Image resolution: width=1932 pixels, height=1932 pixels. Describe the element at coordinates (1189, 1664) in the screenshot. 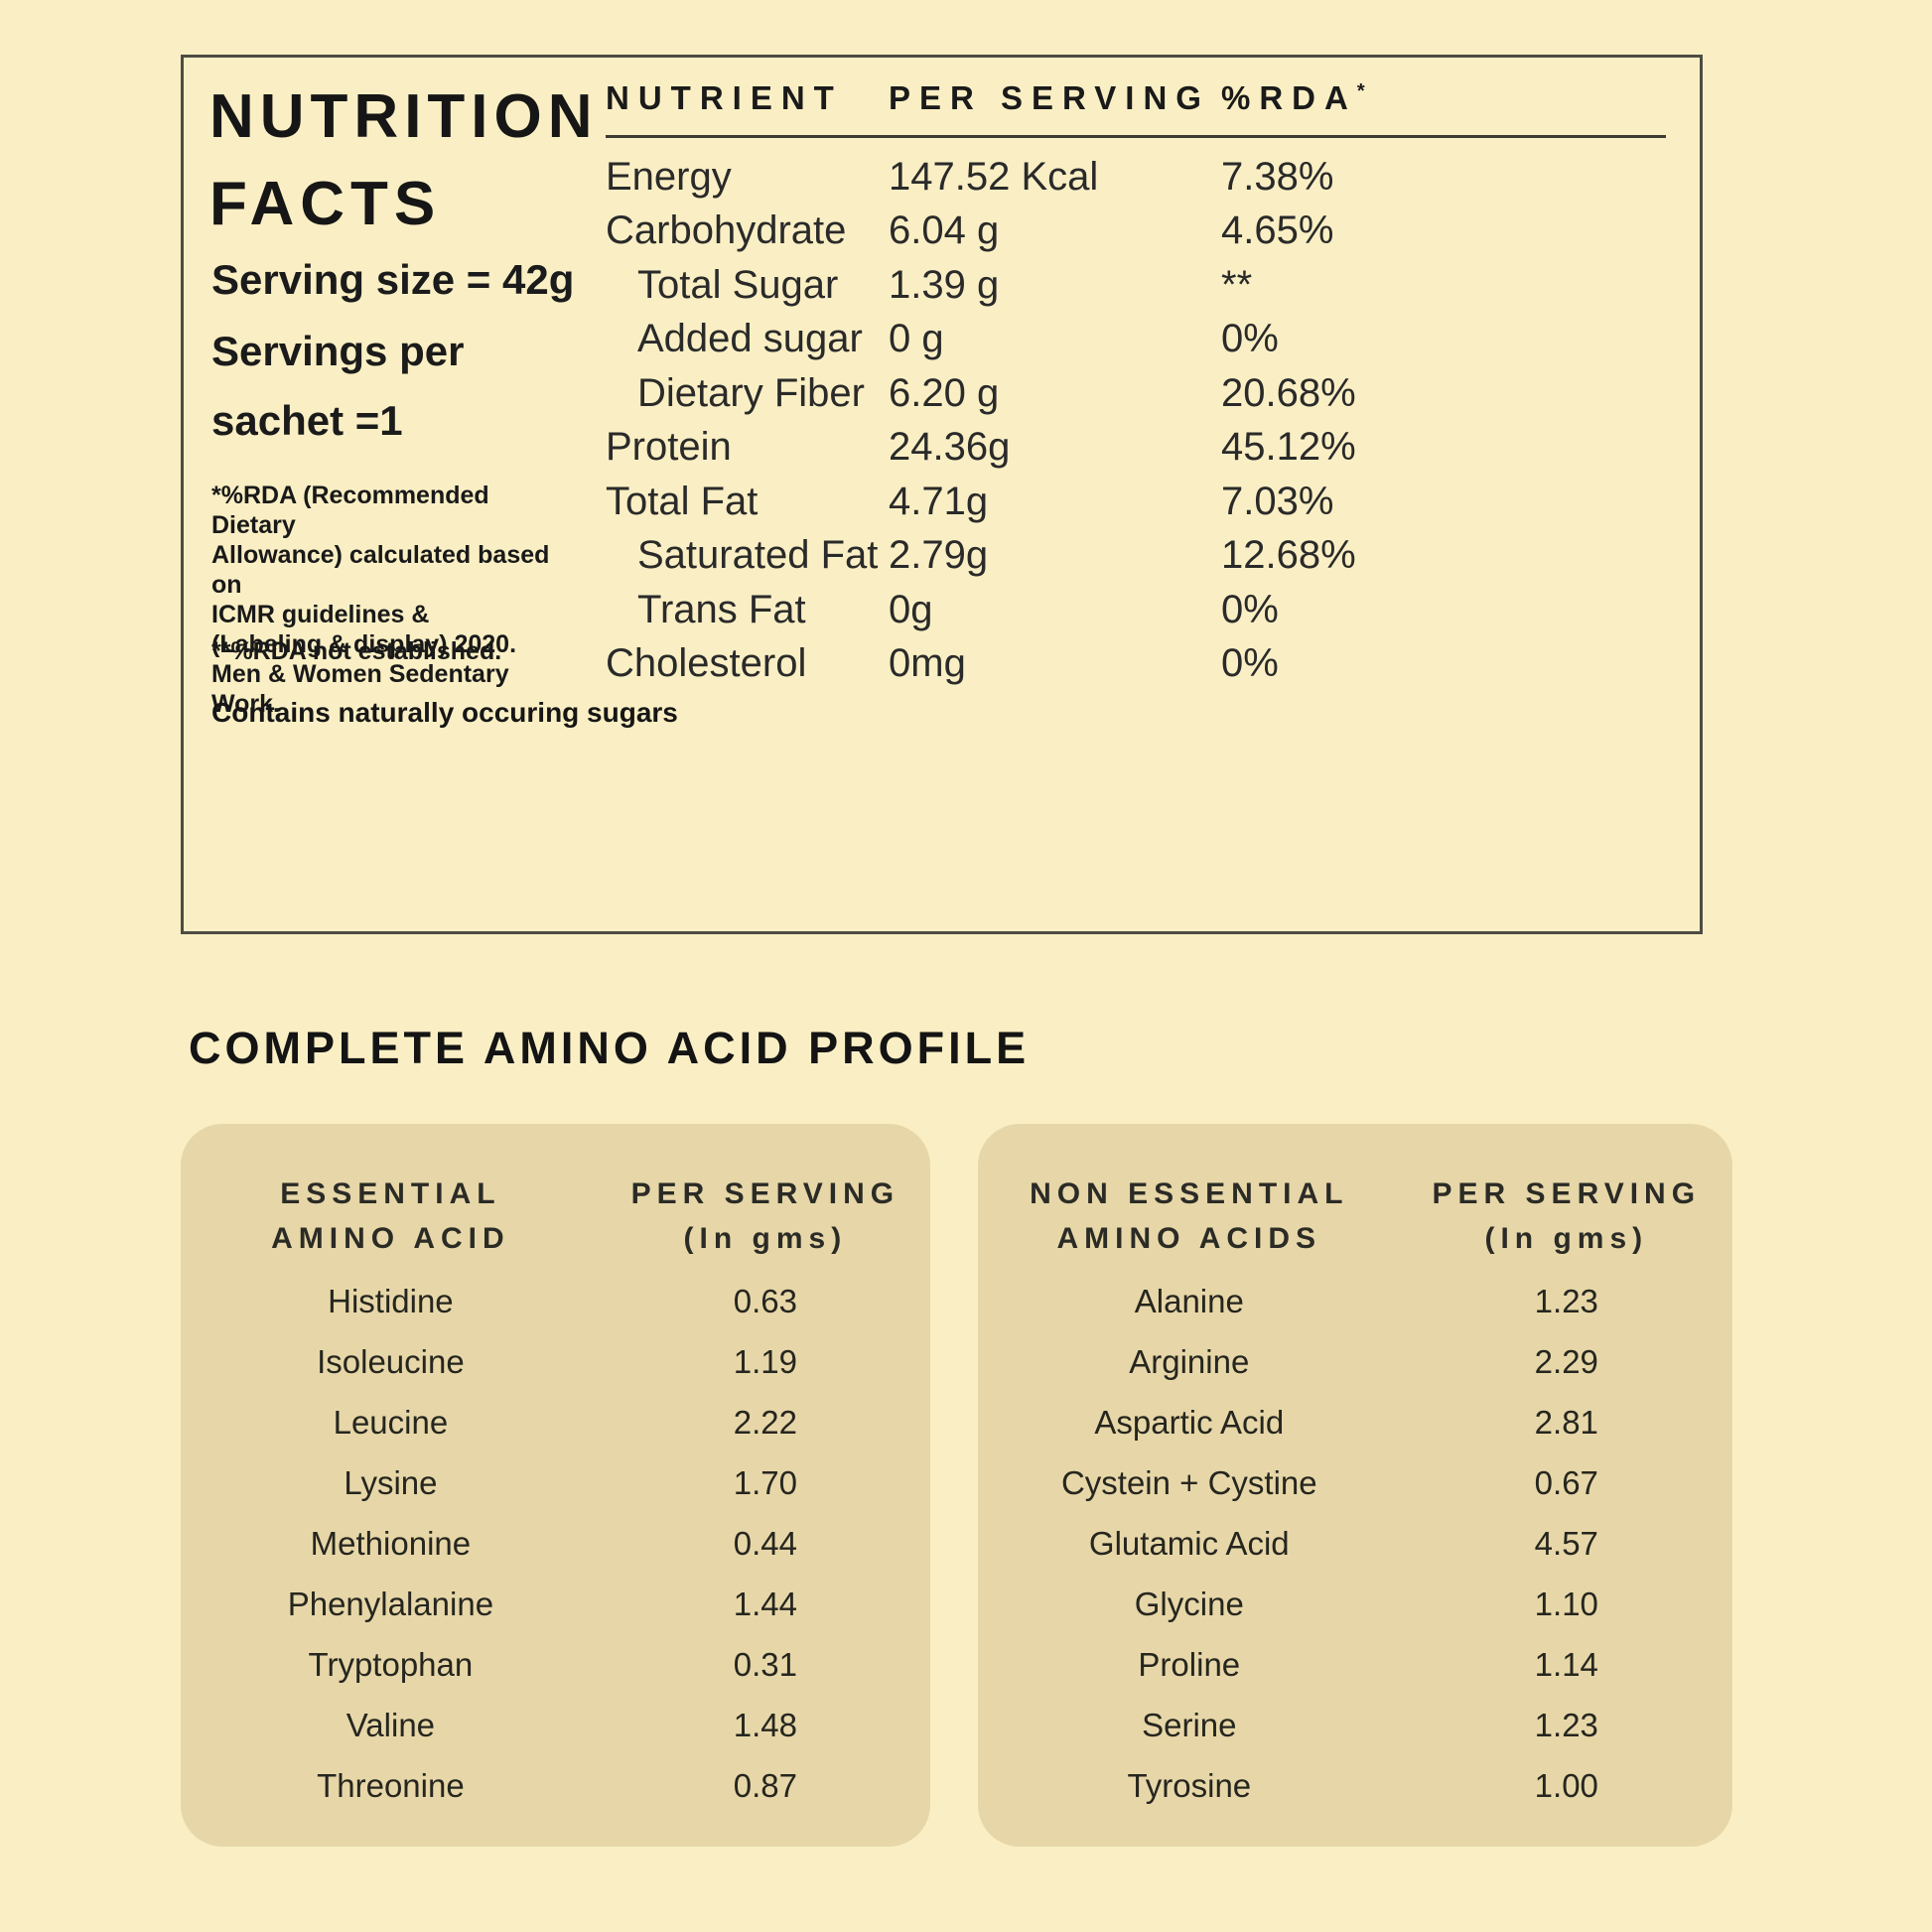

I see `amino-name: Proline` at that location.